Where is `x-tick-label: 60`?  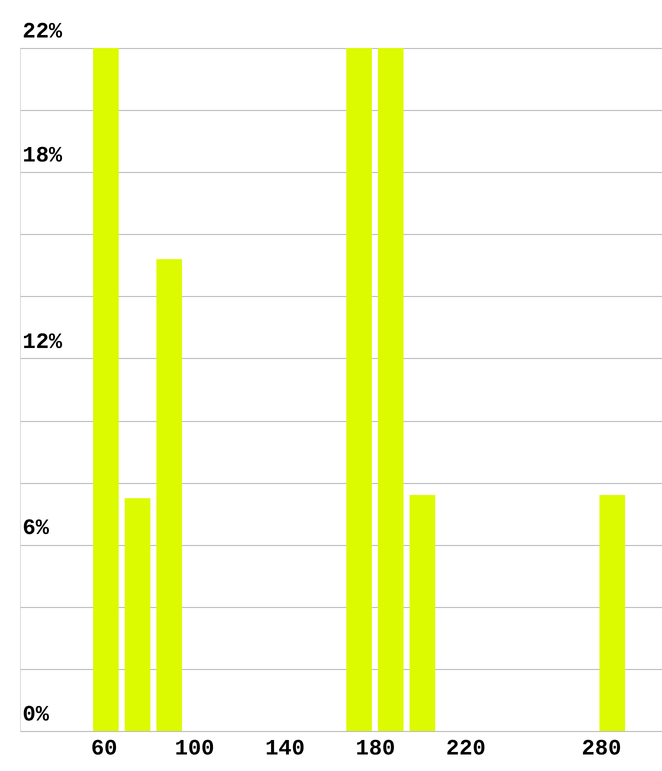 x-tick-label: 60 is located at coordinates (104, 749).